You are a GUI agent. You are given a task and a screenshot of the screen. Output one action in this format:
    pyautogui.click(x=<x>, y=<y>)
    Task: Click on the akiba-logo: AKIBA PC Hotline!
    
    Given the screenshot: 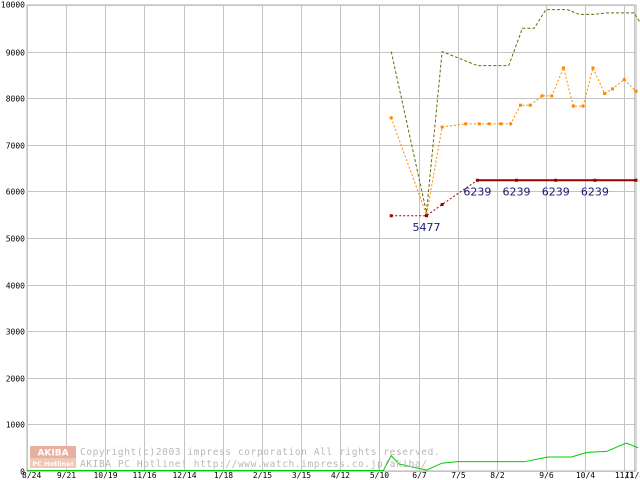 What is the action you would take?
    pyautogui.click(x=53, y=457)
    